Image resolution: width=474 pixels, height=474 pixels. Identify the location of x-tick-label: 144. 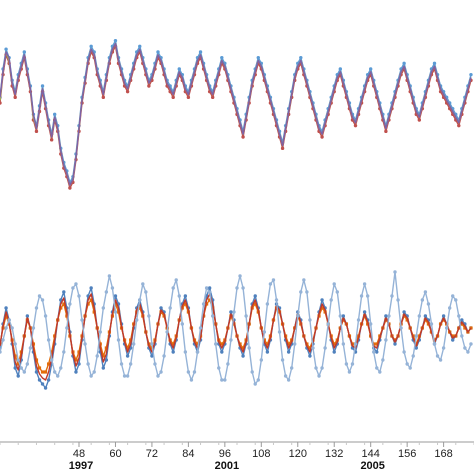
(371, 454).